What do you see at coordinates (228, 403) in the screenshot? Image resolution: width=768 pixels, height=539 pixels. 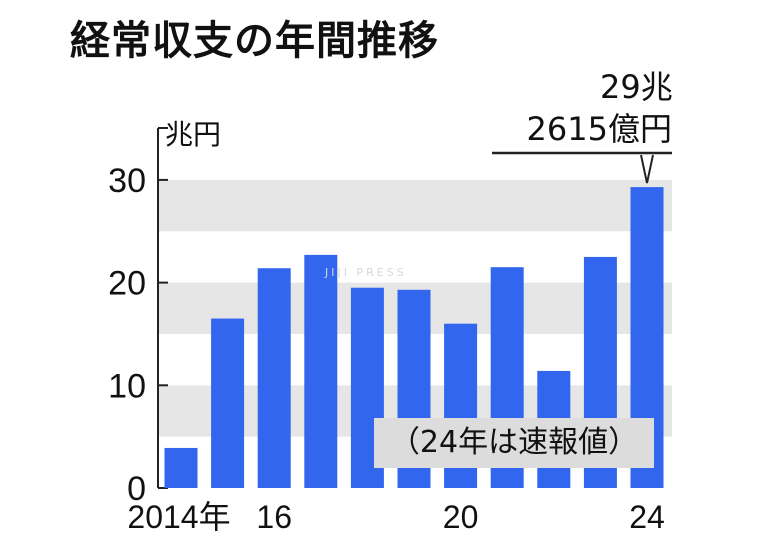 I see `bar-2015` at bounding box center [228, 403].